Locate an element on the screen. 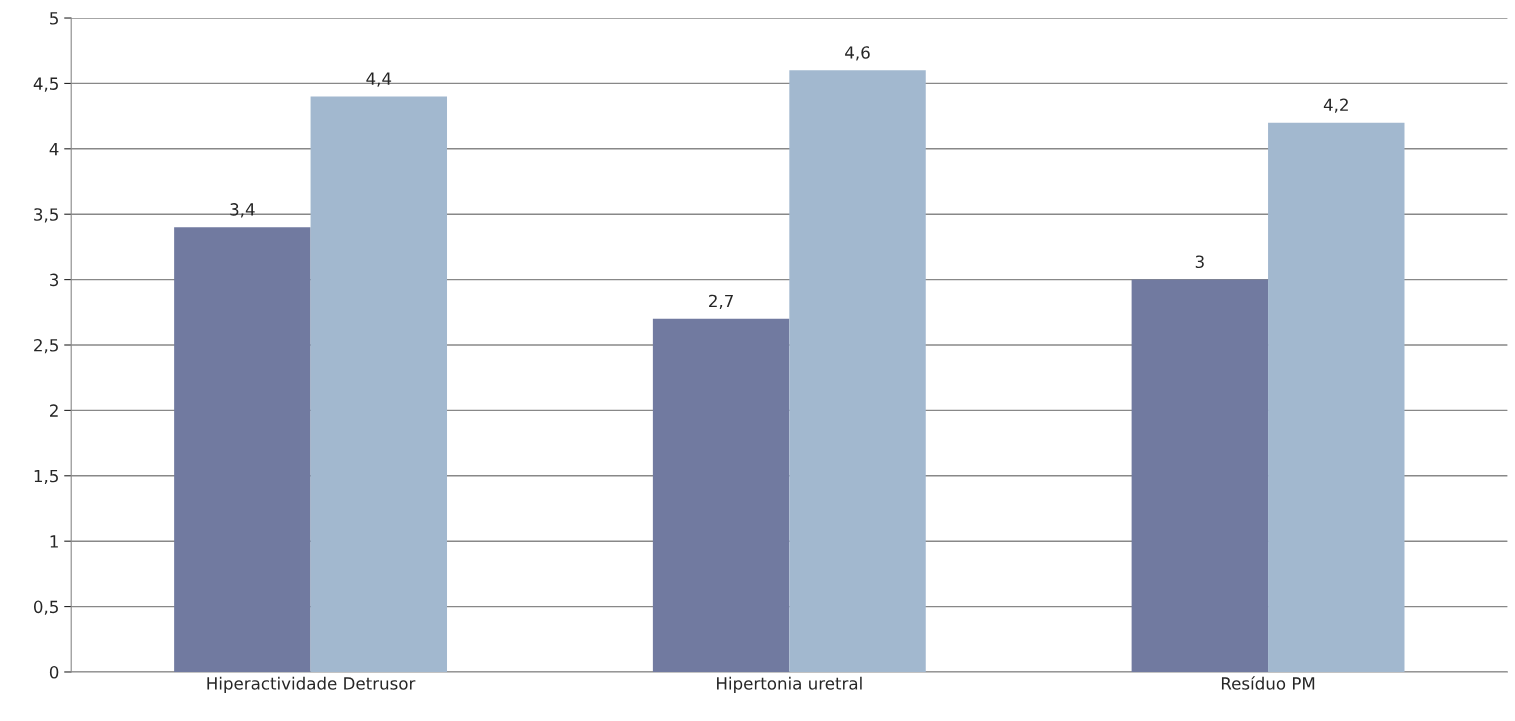 Image resolution: width=1515 pixels, height=721 pixels. y-tick-label: 3,5 is located at coordinates (46, 215).